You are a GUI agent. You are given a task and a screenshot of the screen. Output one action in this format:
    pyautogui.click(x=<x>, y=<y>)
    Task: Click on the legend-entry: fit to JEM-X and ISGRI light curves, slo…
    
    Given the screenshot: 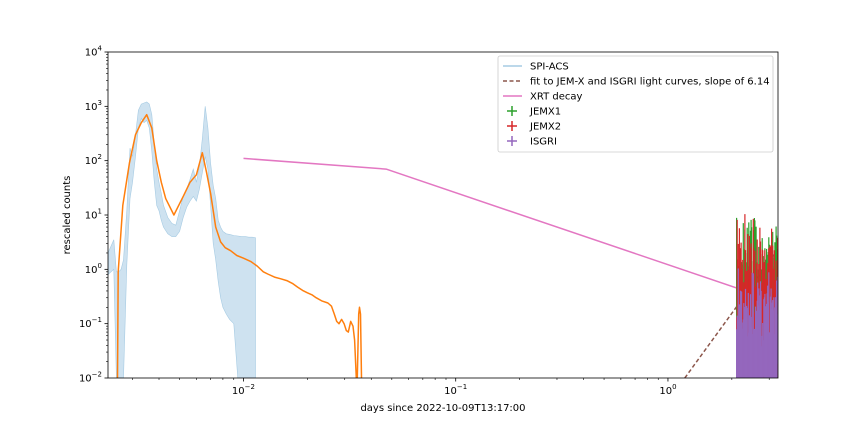 What is the action you would take?
    pyautogui.click(x=636, y=82)
    